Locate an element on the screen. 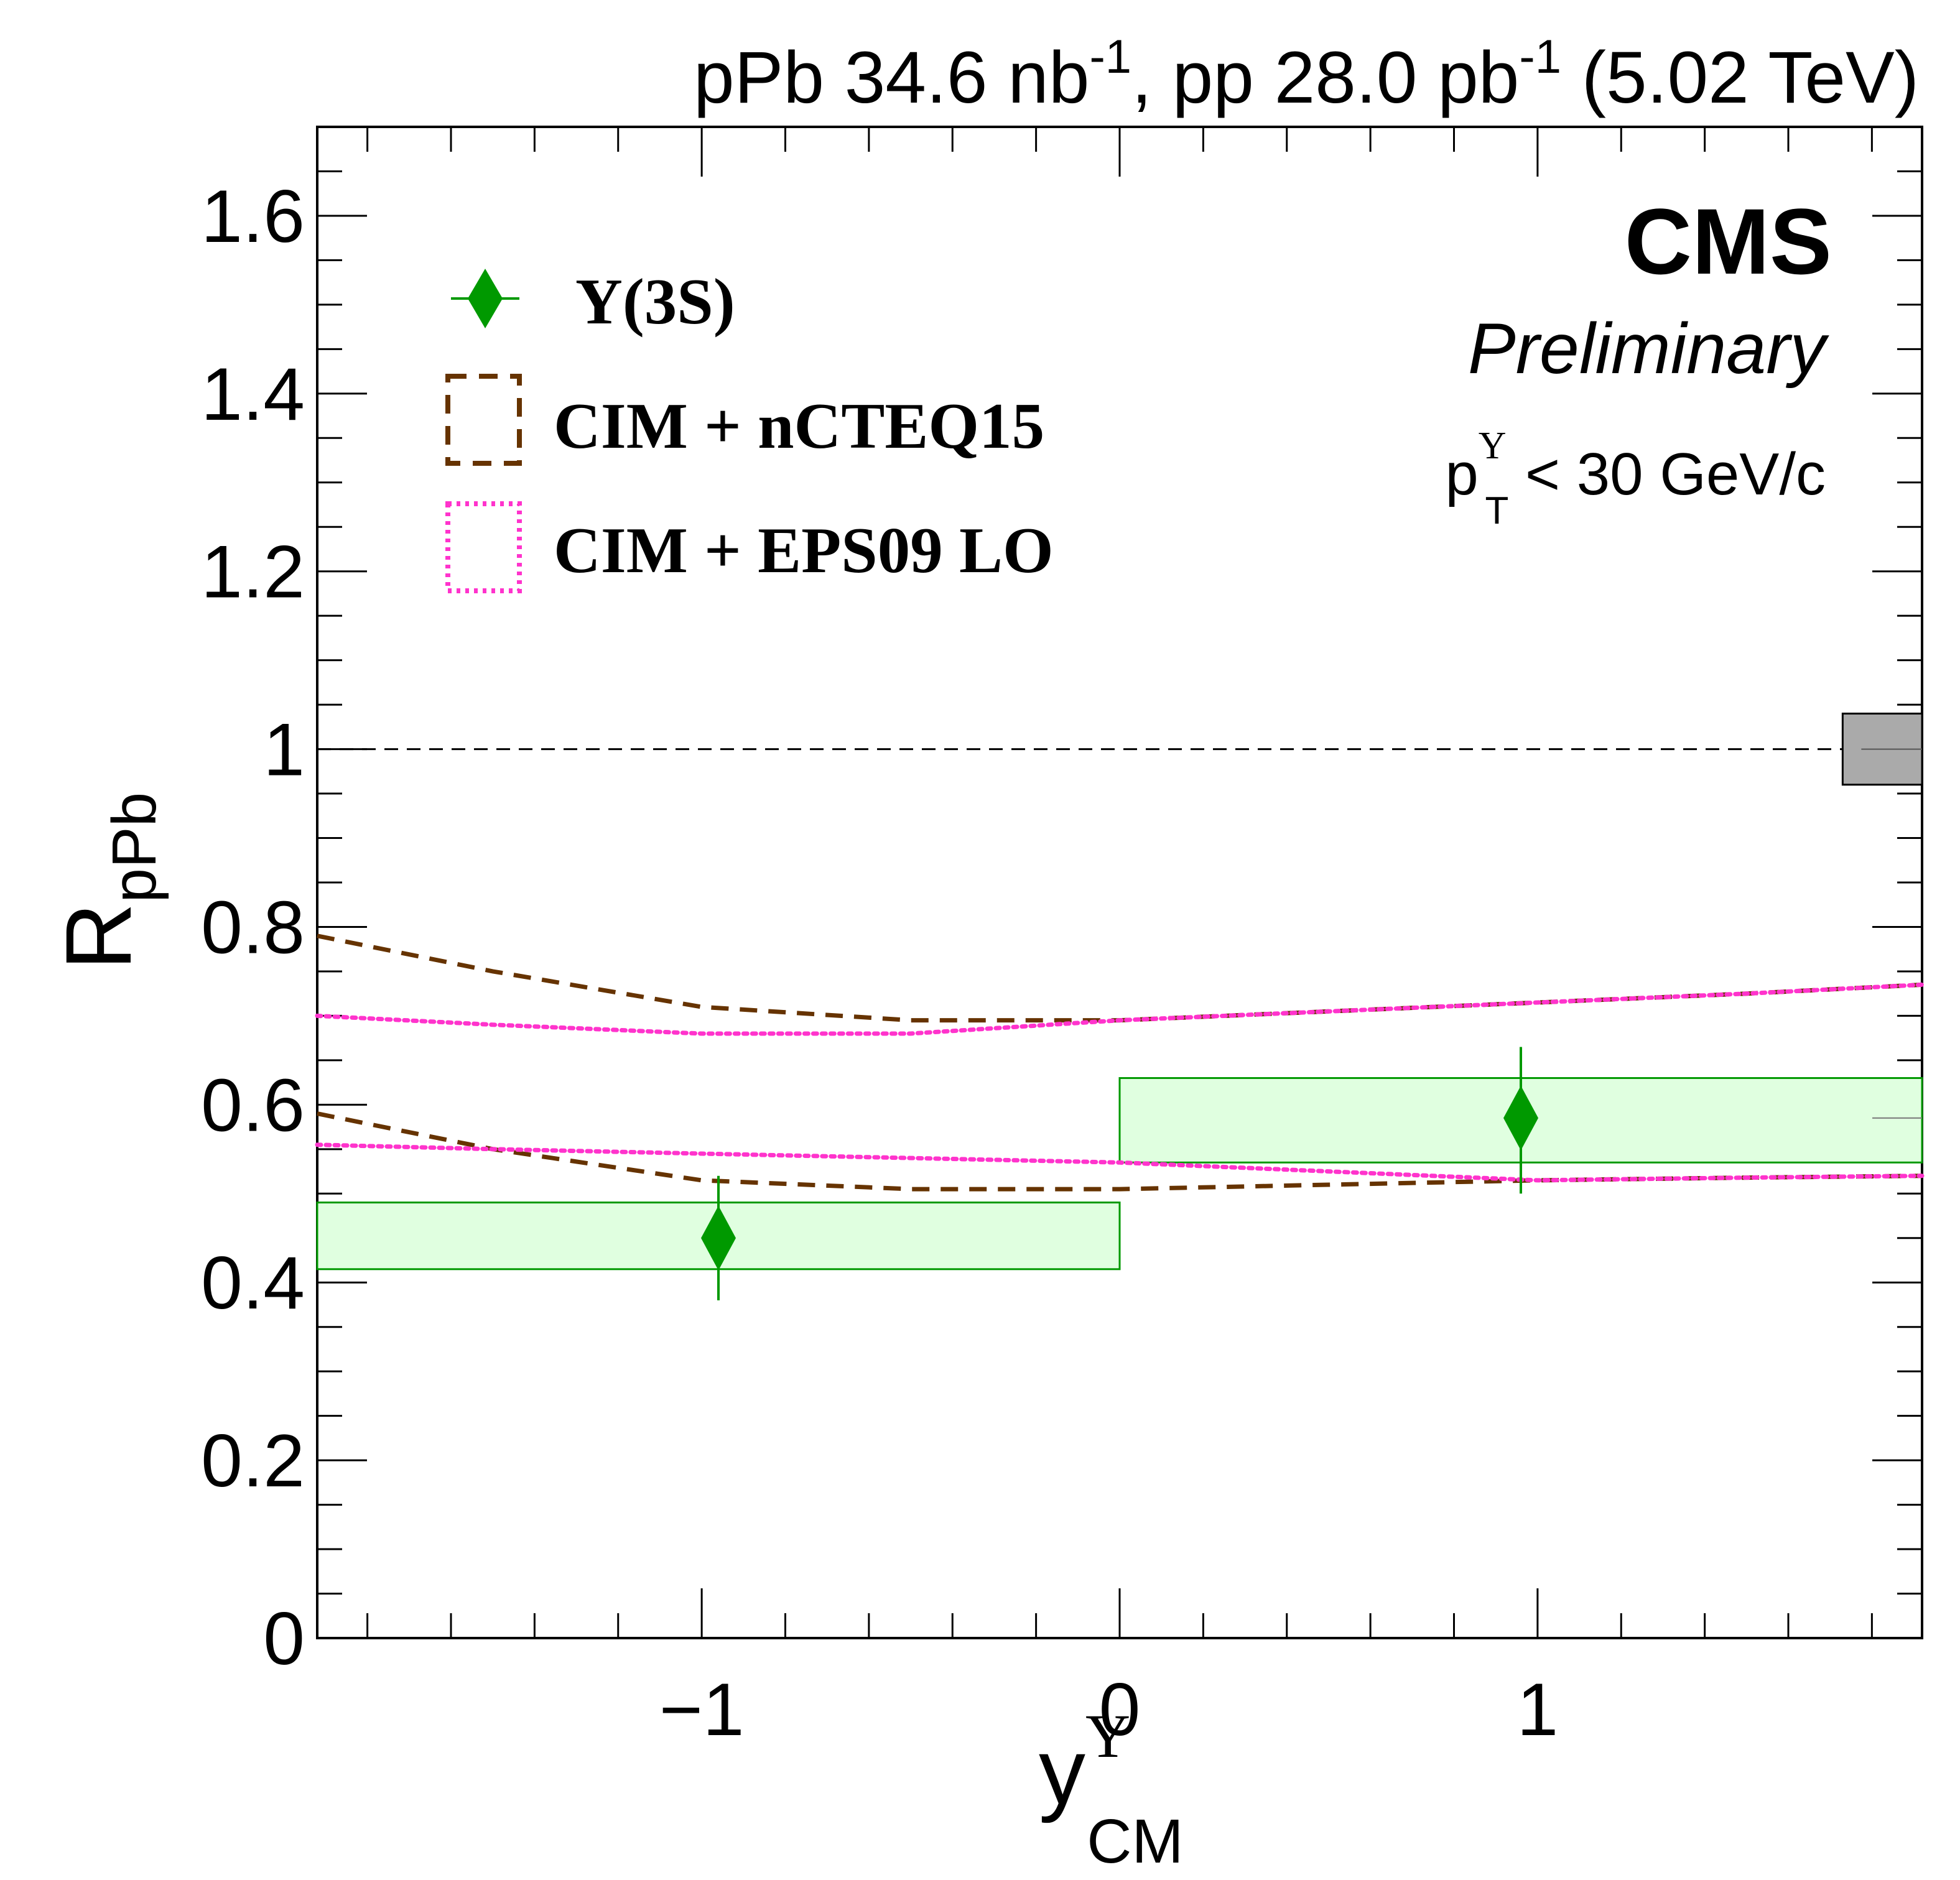 The width and height of the screenshot is (1960, 1880). systematic-boxes is located at coordinates (1119, 1174).